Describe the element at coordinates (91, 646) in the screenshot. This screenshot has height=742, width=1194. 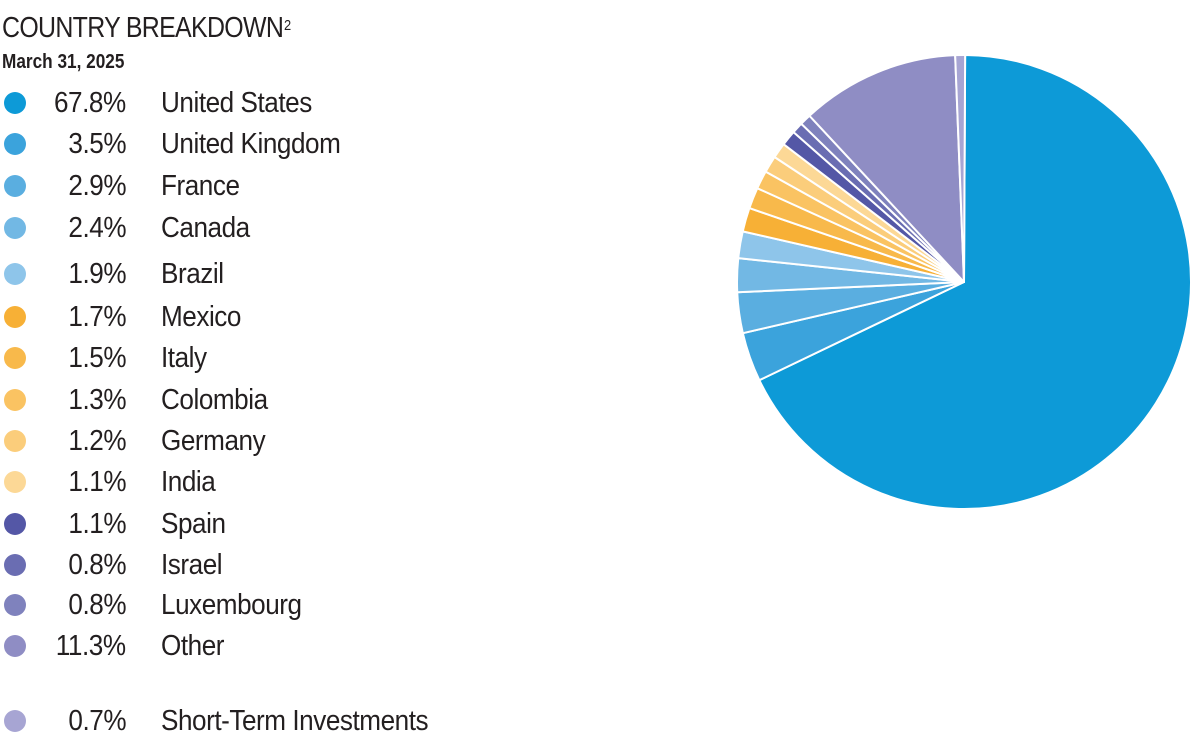
I see `legend-value-text: 11.3%` at that location.